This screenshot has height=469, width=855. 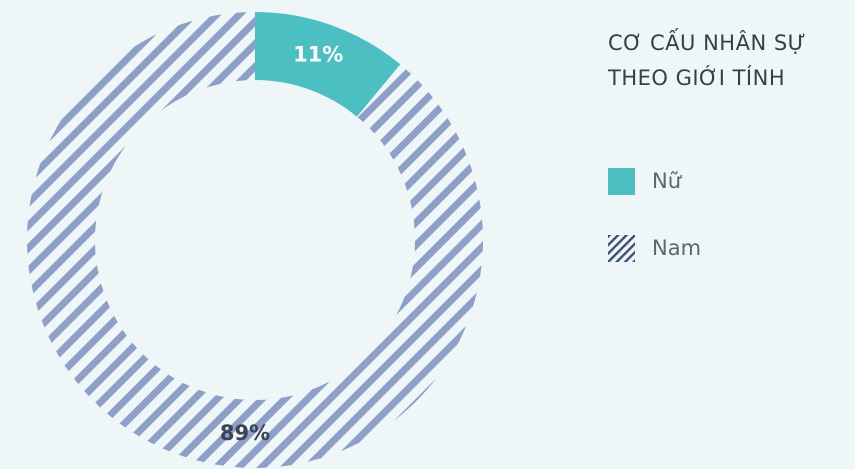 I want to click on chart-title-line-2: THEO GIỚI TÍNH, so click(x=697, y=78).